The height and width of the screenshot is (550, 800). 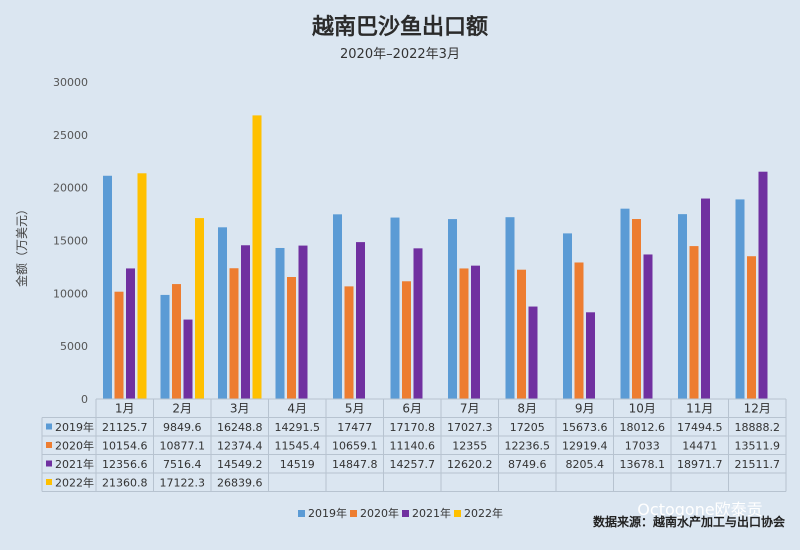 What do you see at coordinates (700, 427) in the screenshot?
I see `table-cell: 17494.5` at bounding box center [700, 427].